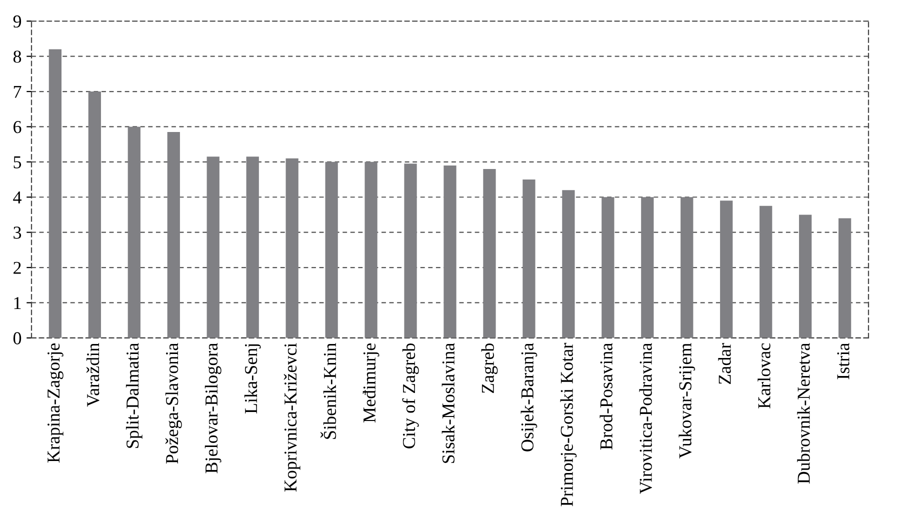 This screenshot has width=900, height=528. Describe the element at coordinates (371, 382) in the screenshot. I see `x-tick-label: Međimurje` at that location.